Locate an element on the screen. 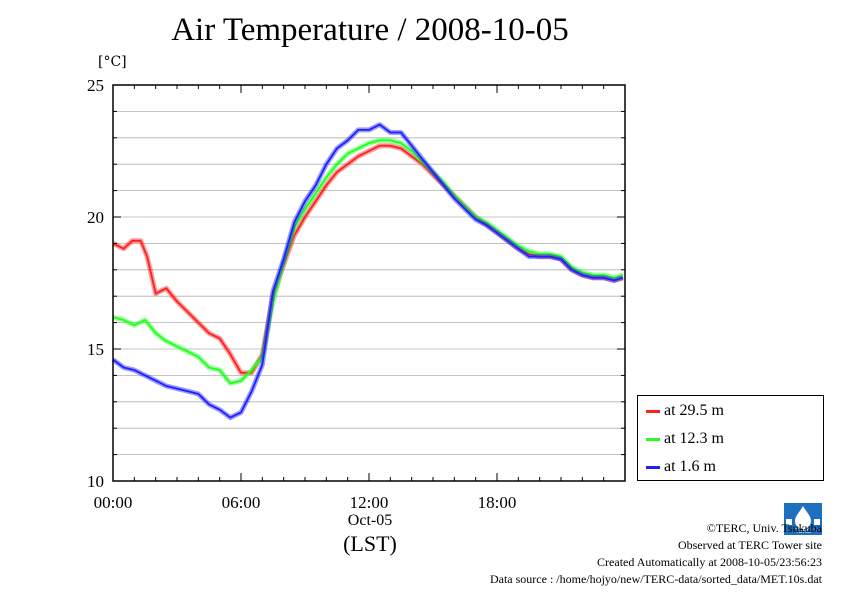 This screenshot has width=842, height=595. svg-text: TERC is located at coordinates (802, 531).